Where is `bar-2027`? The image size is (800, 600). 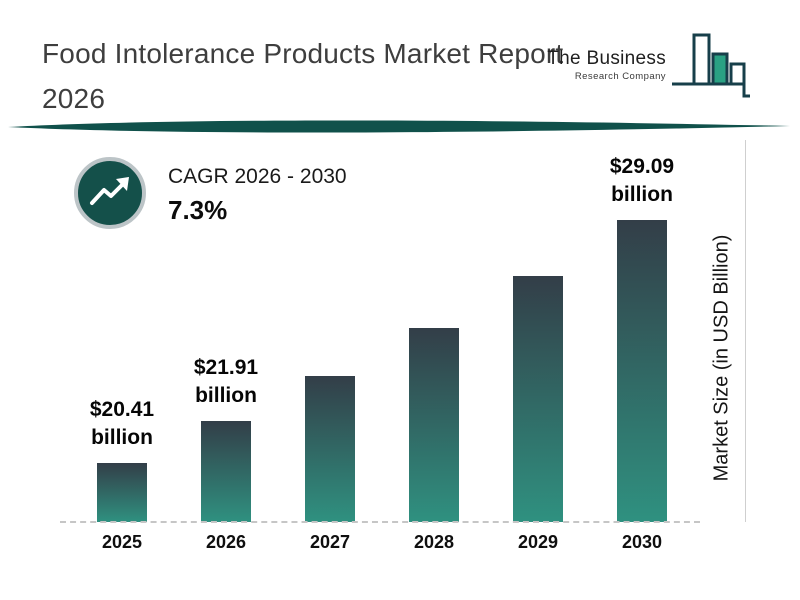 bar-2027 is located at coordinates (330, 449).